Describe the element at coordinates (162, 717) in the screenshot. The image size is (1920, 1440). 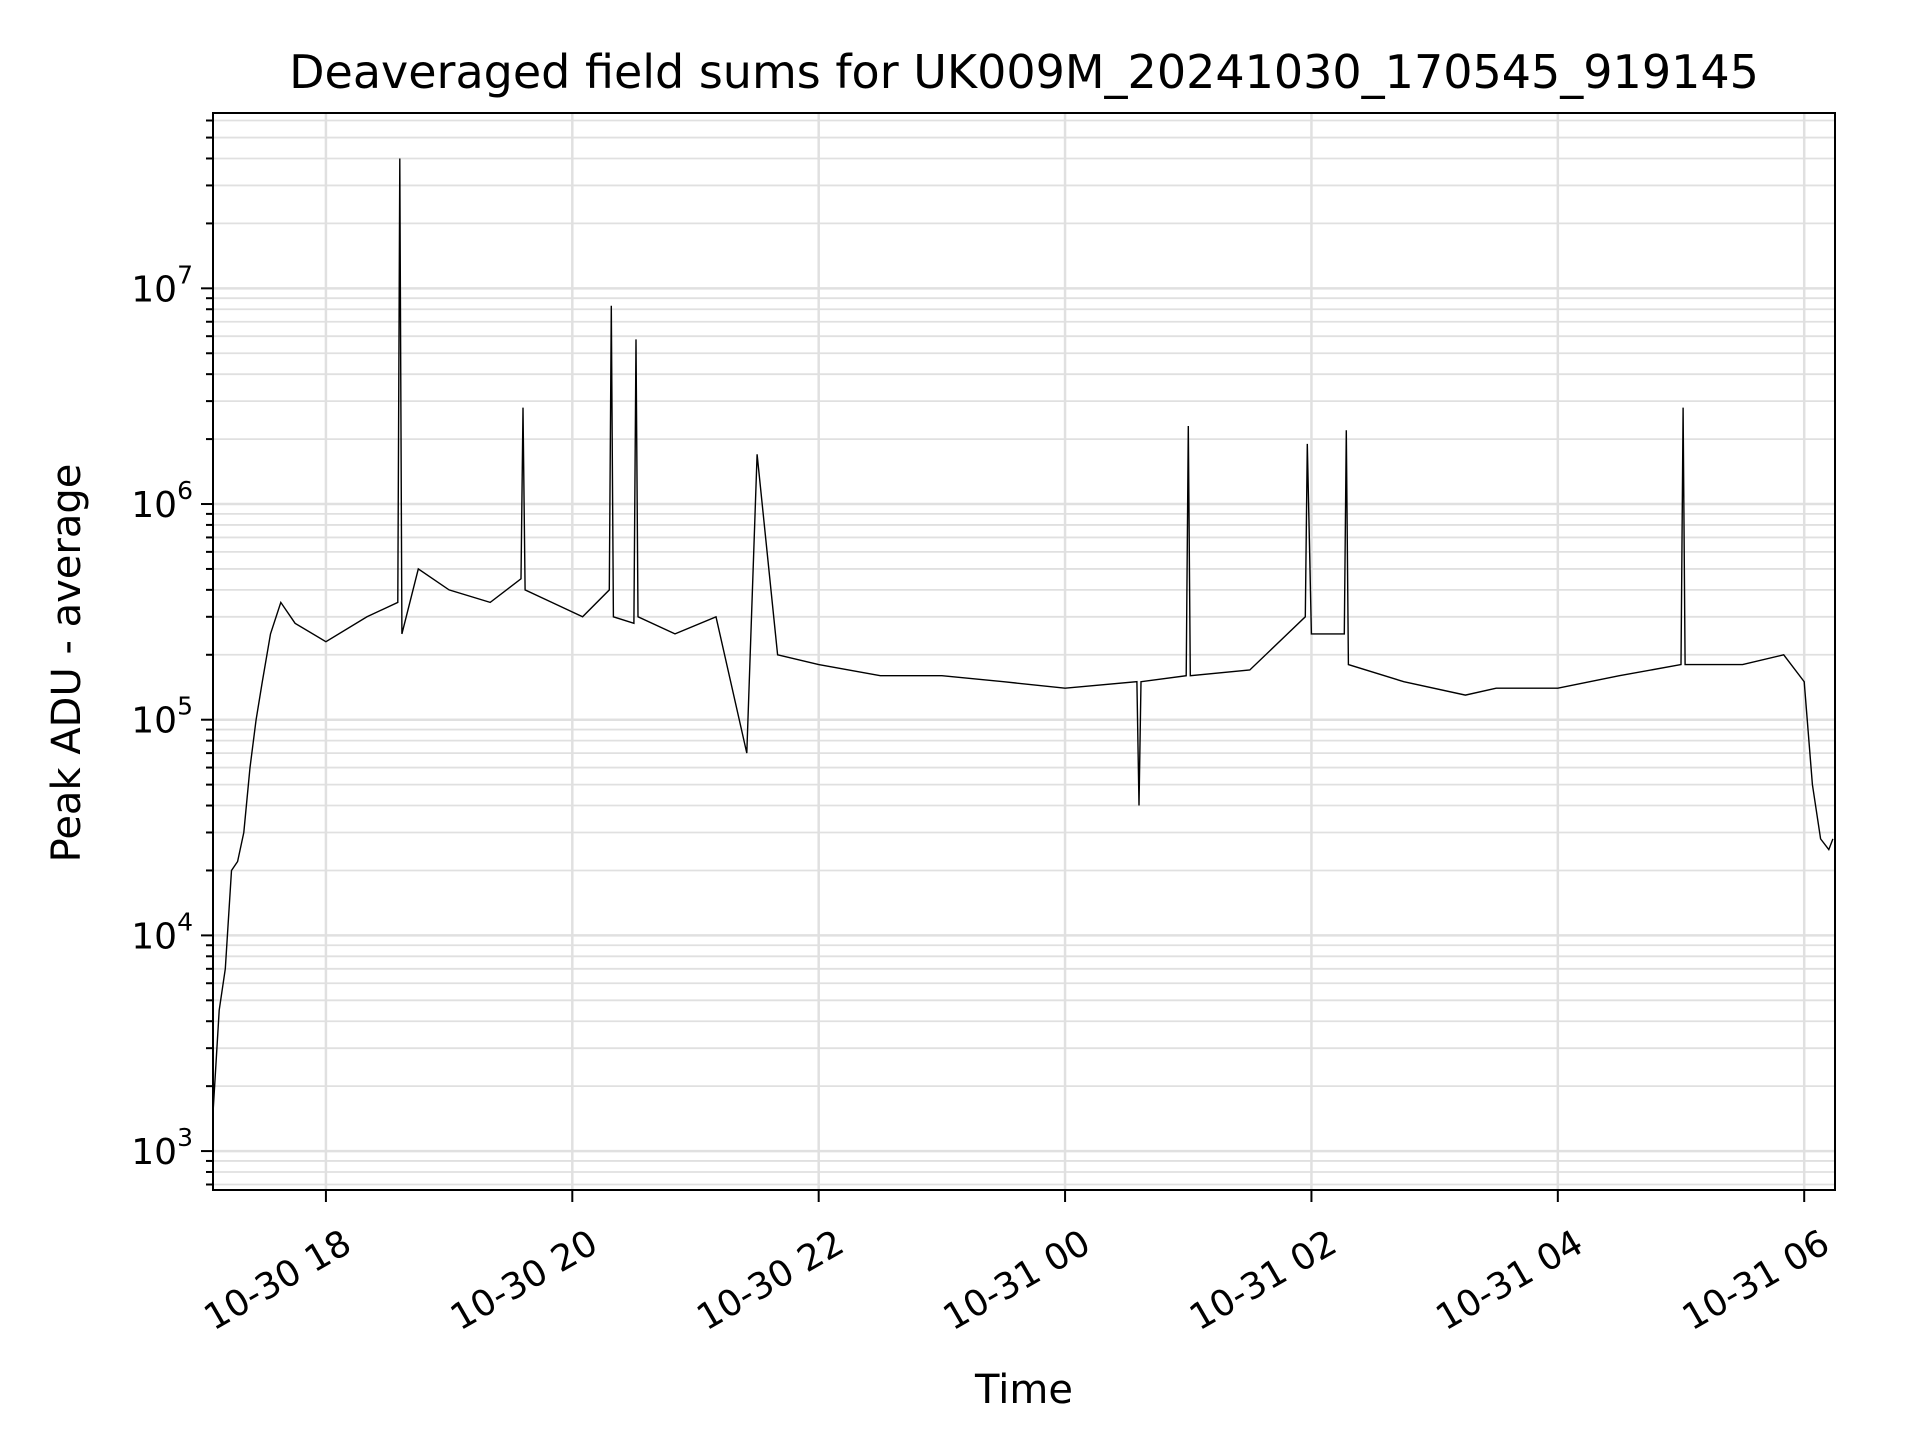
I see `y-tick-label: 10⁵` at that location.